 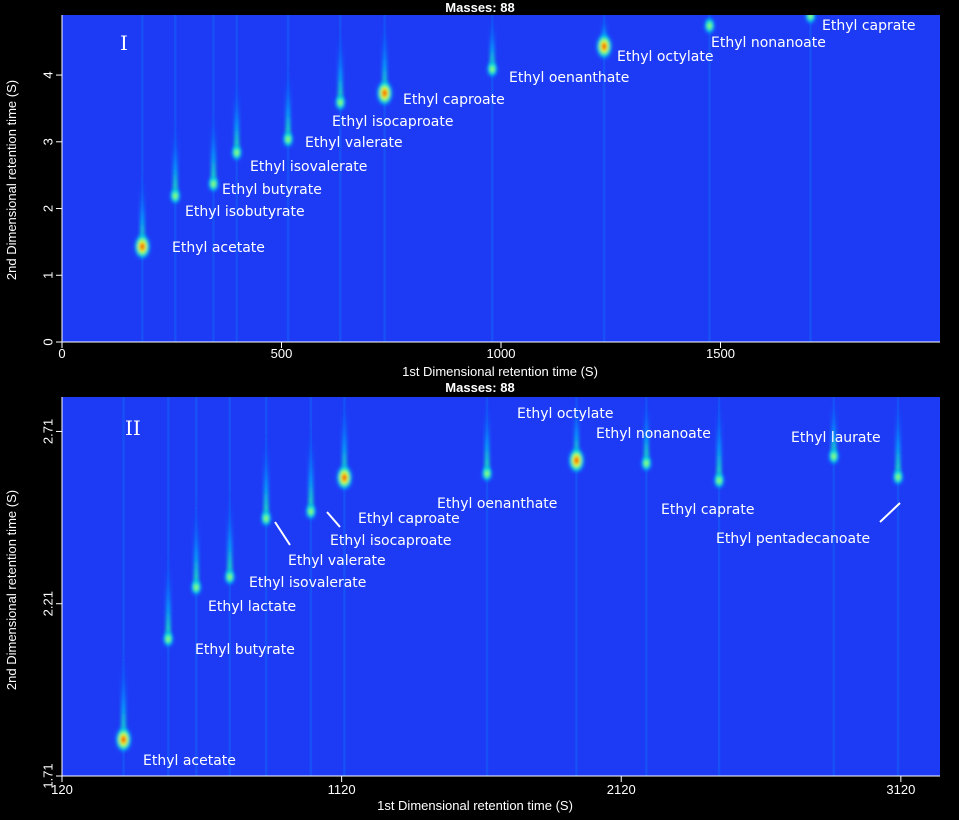 I want to click on x-axis-label: 1st Dimensional retention time (S), so click(x=475, y=805).